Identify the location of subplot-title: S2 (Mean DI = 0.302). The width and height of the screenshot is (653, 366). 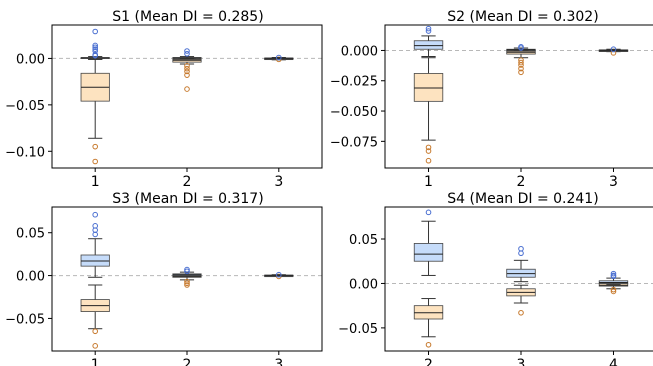
(522, 17).